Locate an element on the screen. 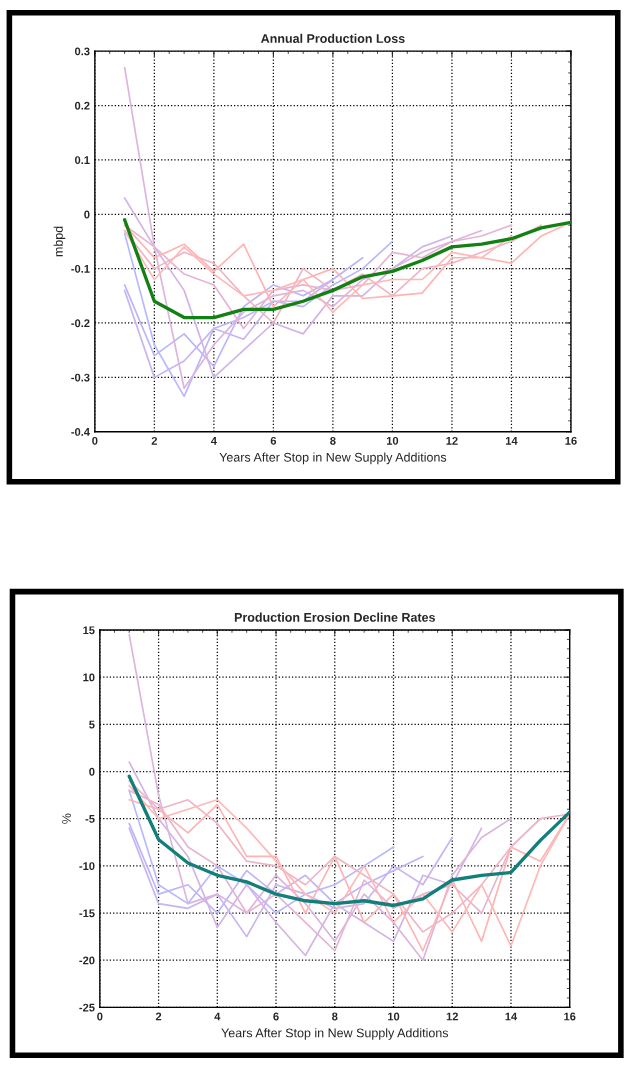 This screenshot has width=624, height=1066. y-tick-label: -0.4 is located at coordinates (80, 432).